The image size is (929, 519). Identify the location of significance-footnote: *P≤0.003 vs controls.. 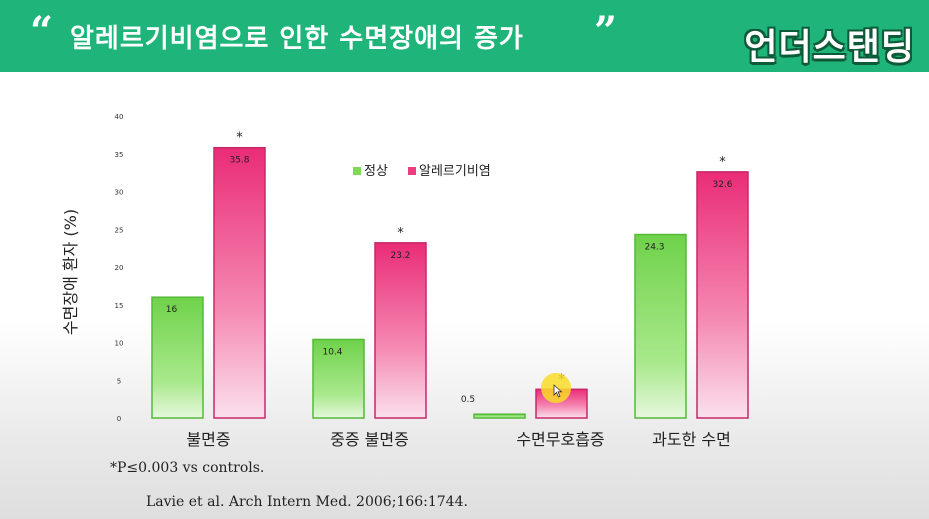
(187, 468).